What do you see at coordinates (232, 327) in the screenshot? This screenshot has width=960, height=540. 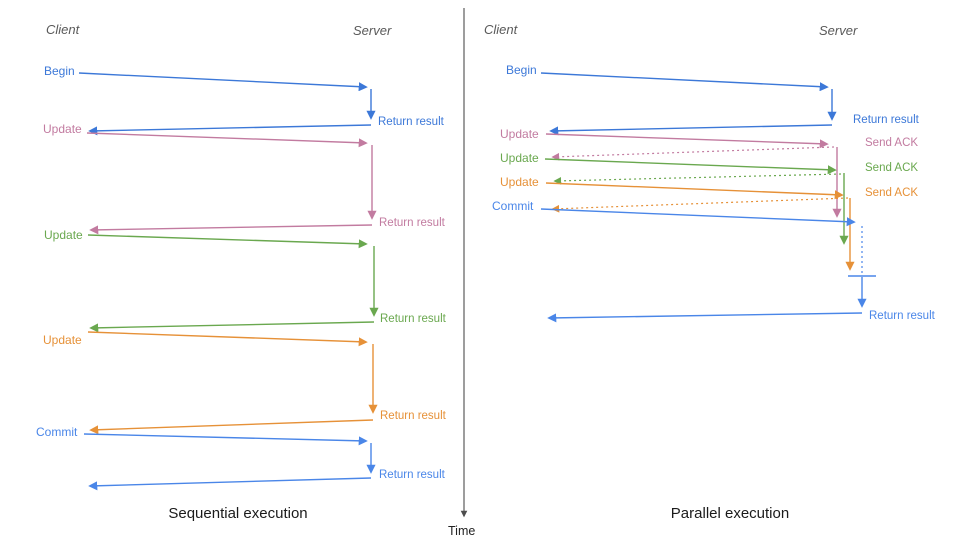 I see `left-update2-return-arrow` at bounding box center [232, 327].